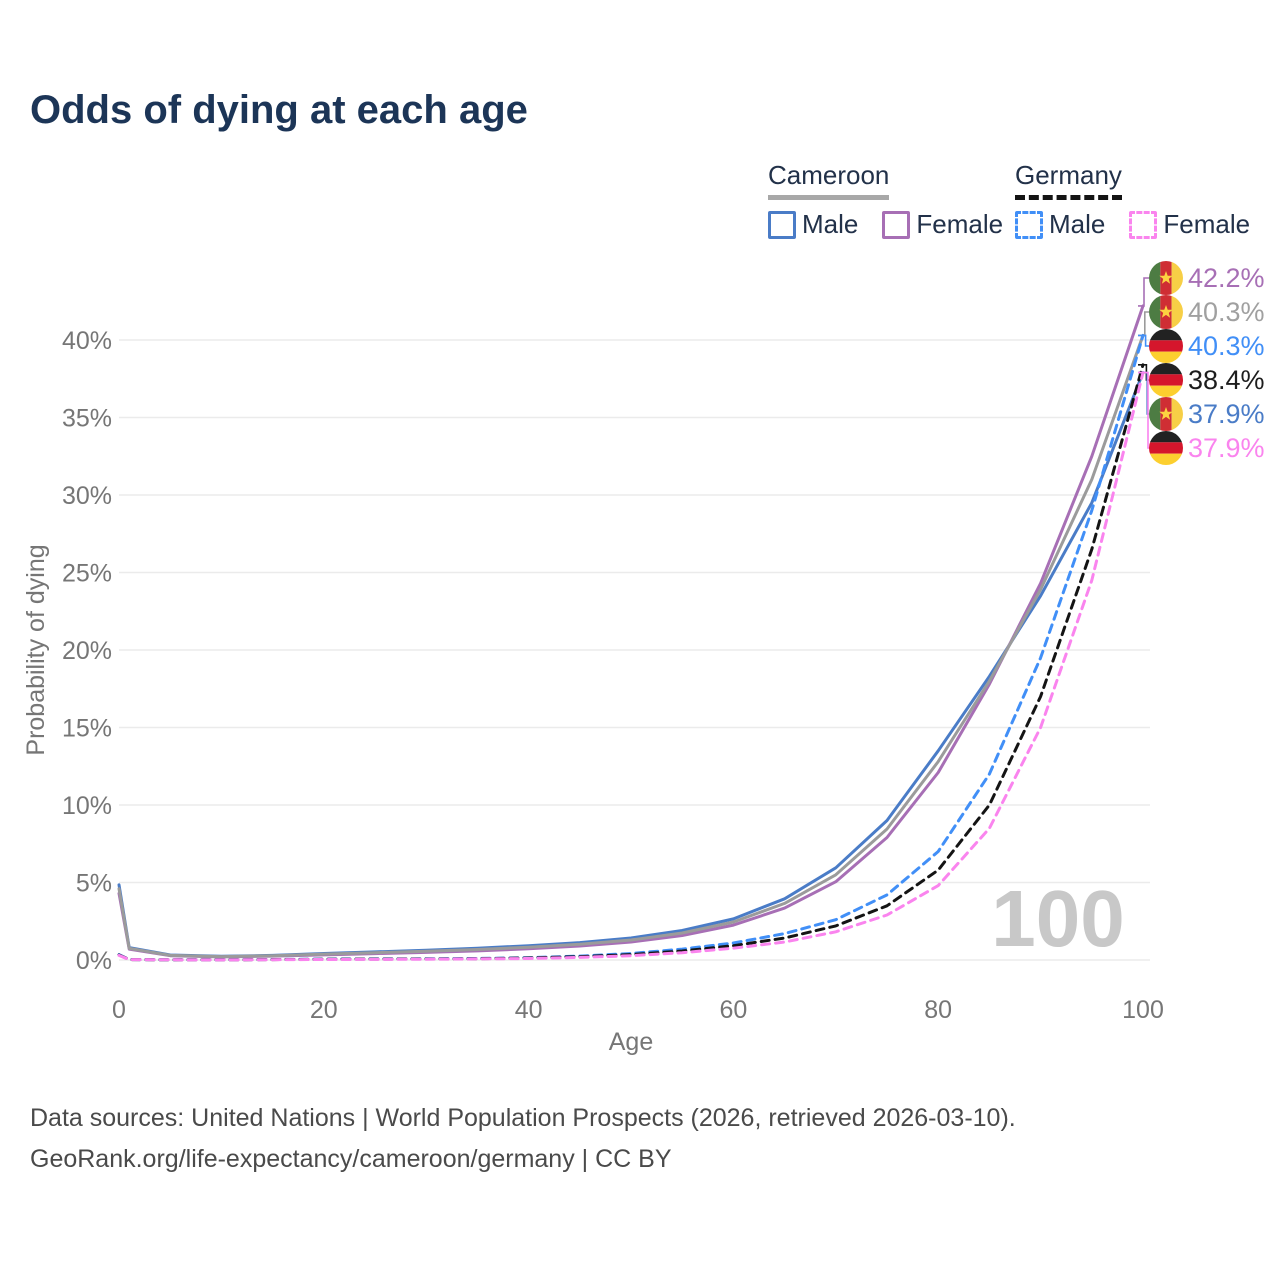 The width and height of the screenshot is (1280, 1280). I want to click on cameroon-female-swatch-icon, so click(896, 224).